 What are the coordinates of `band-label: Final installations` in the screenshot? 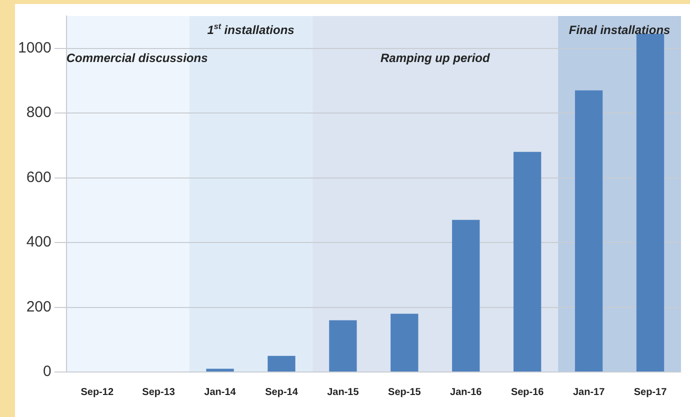 It's located at (619, 30).